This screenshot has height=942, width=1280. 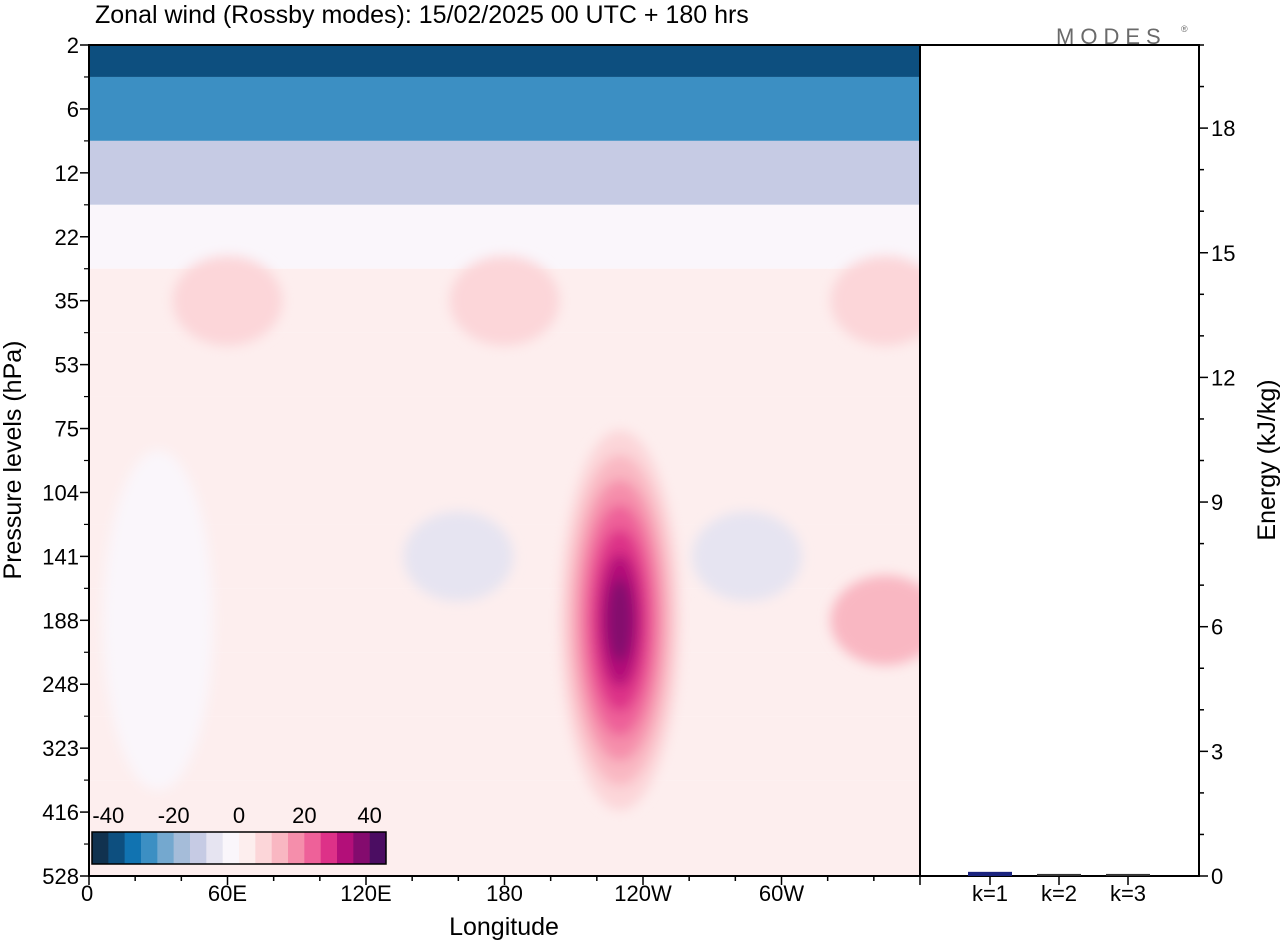 I want to click on pressure-tick-label: 12, so click(x=67, y=173).